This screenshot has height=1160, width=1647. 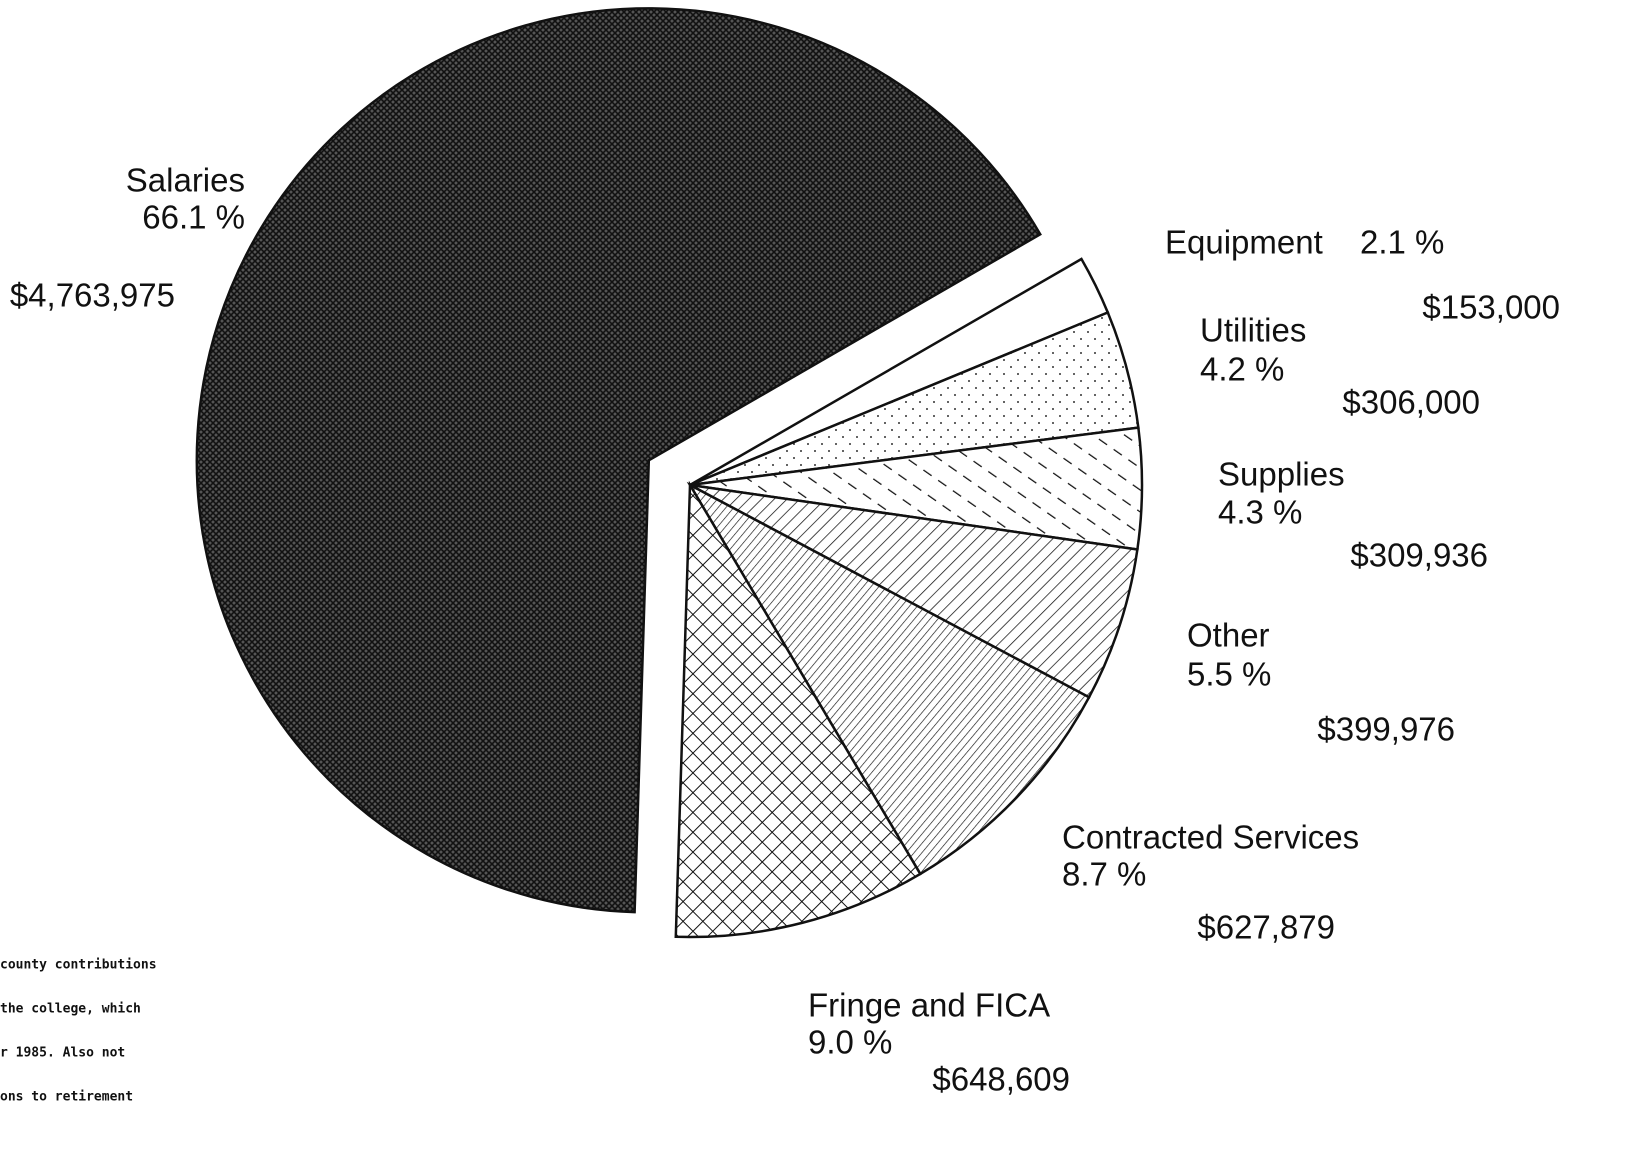 I want to click on category-label: Supplies, so click(x=1281, y=474).